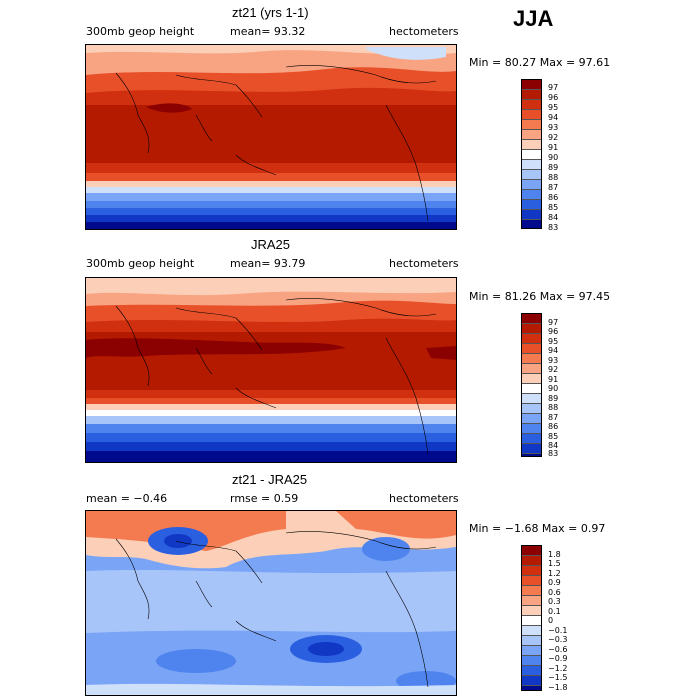  Describe the element at coordinates (558, 668) in the screenshot. I see `colorbar-label: −1.2` at that location.